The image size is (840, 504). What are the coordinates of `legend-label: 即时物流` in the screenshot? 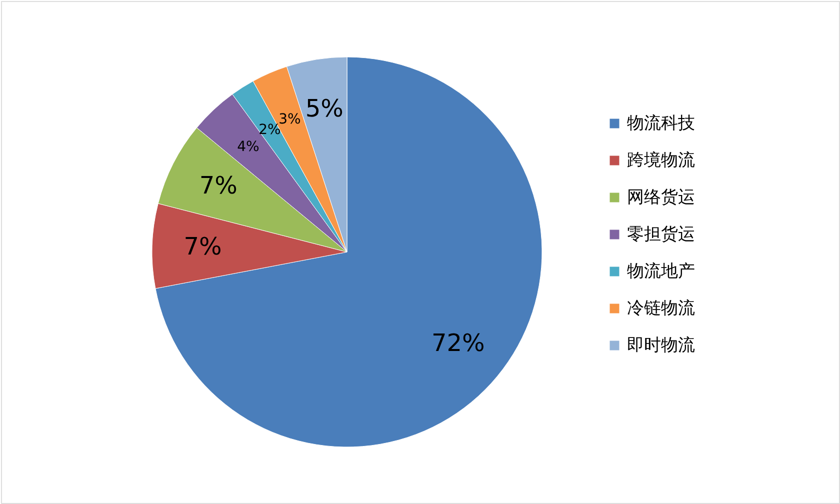 It's located at (661, 346).